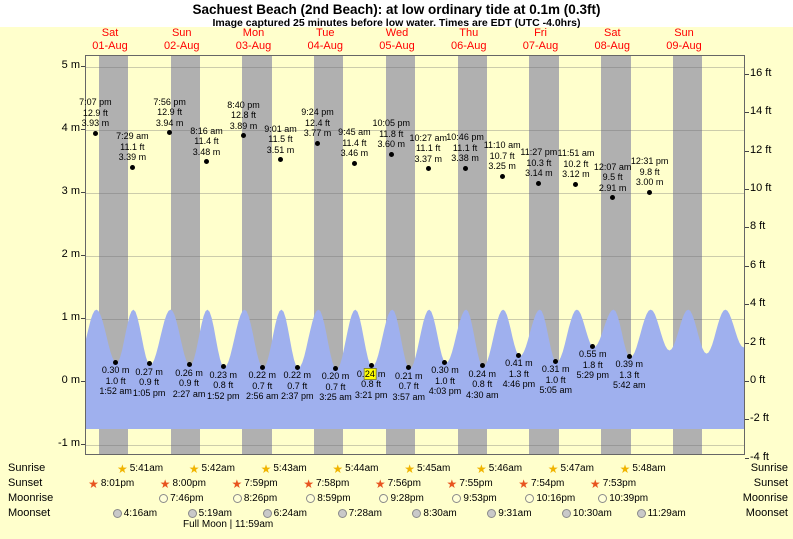  Describe the element at coordinates (759, 418) in the screenshot. I see `y-axis-label-ft: -2 ft` at that location.